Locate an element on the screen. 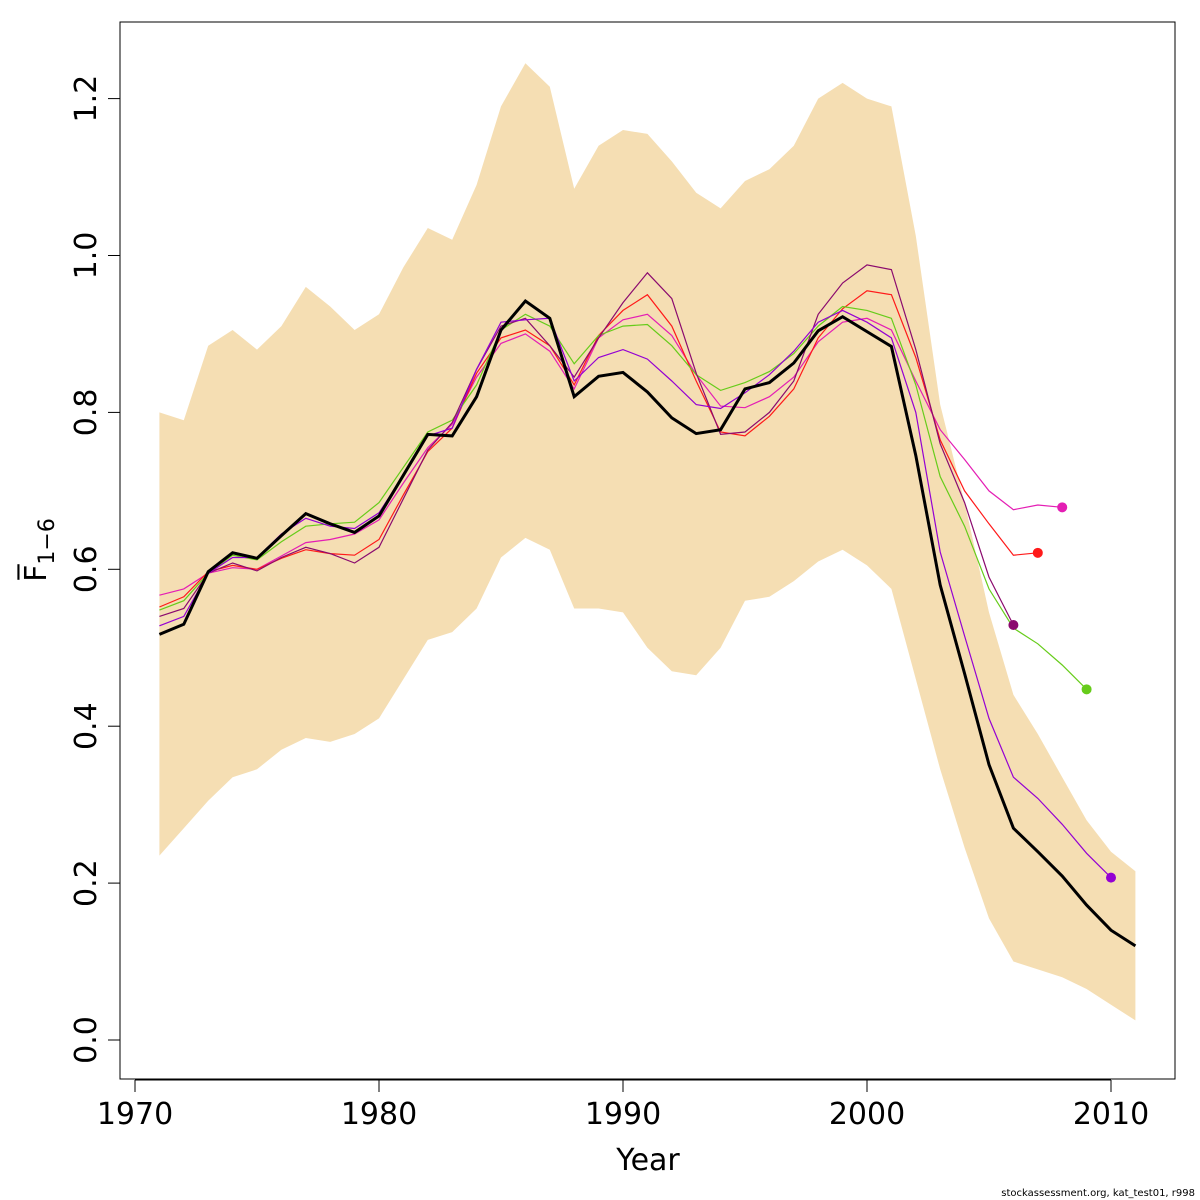 This screenshot has height=1200, width=1200. y-axis-title-subscript: 1−6 is located at coordinates (47, 541).